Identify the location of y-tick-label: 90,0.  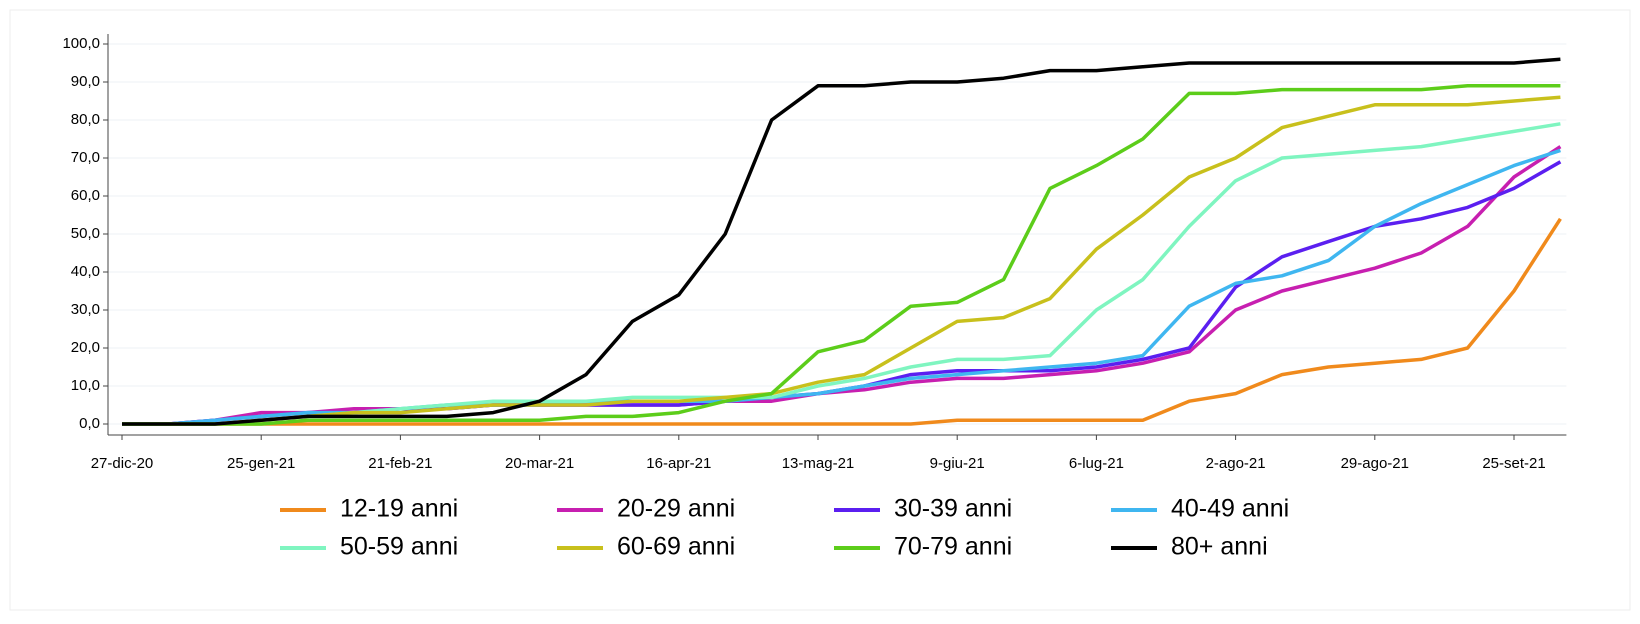
(85, 81).